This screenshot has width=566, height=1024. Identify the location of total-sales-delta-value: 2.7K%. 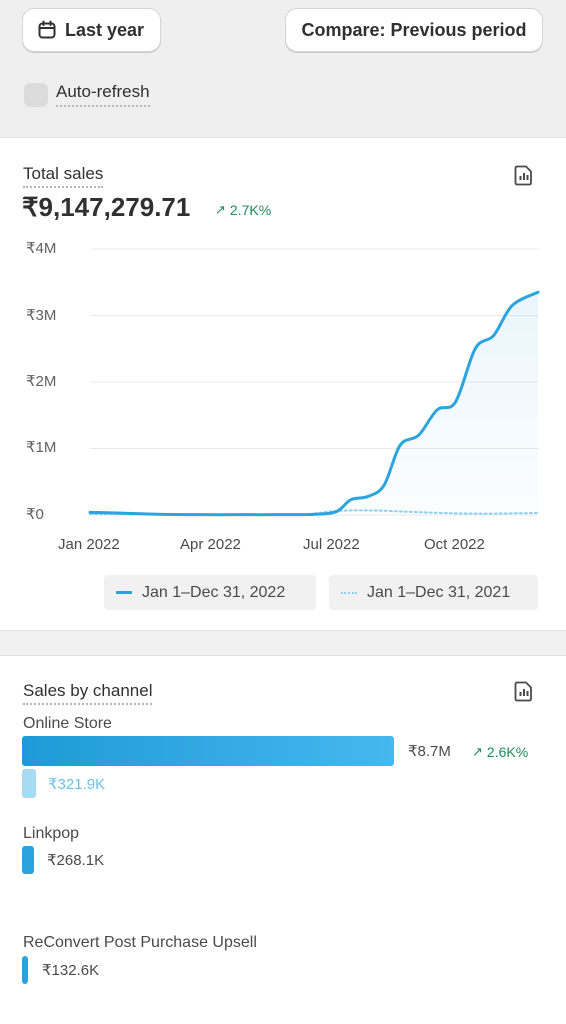
(250, 210).